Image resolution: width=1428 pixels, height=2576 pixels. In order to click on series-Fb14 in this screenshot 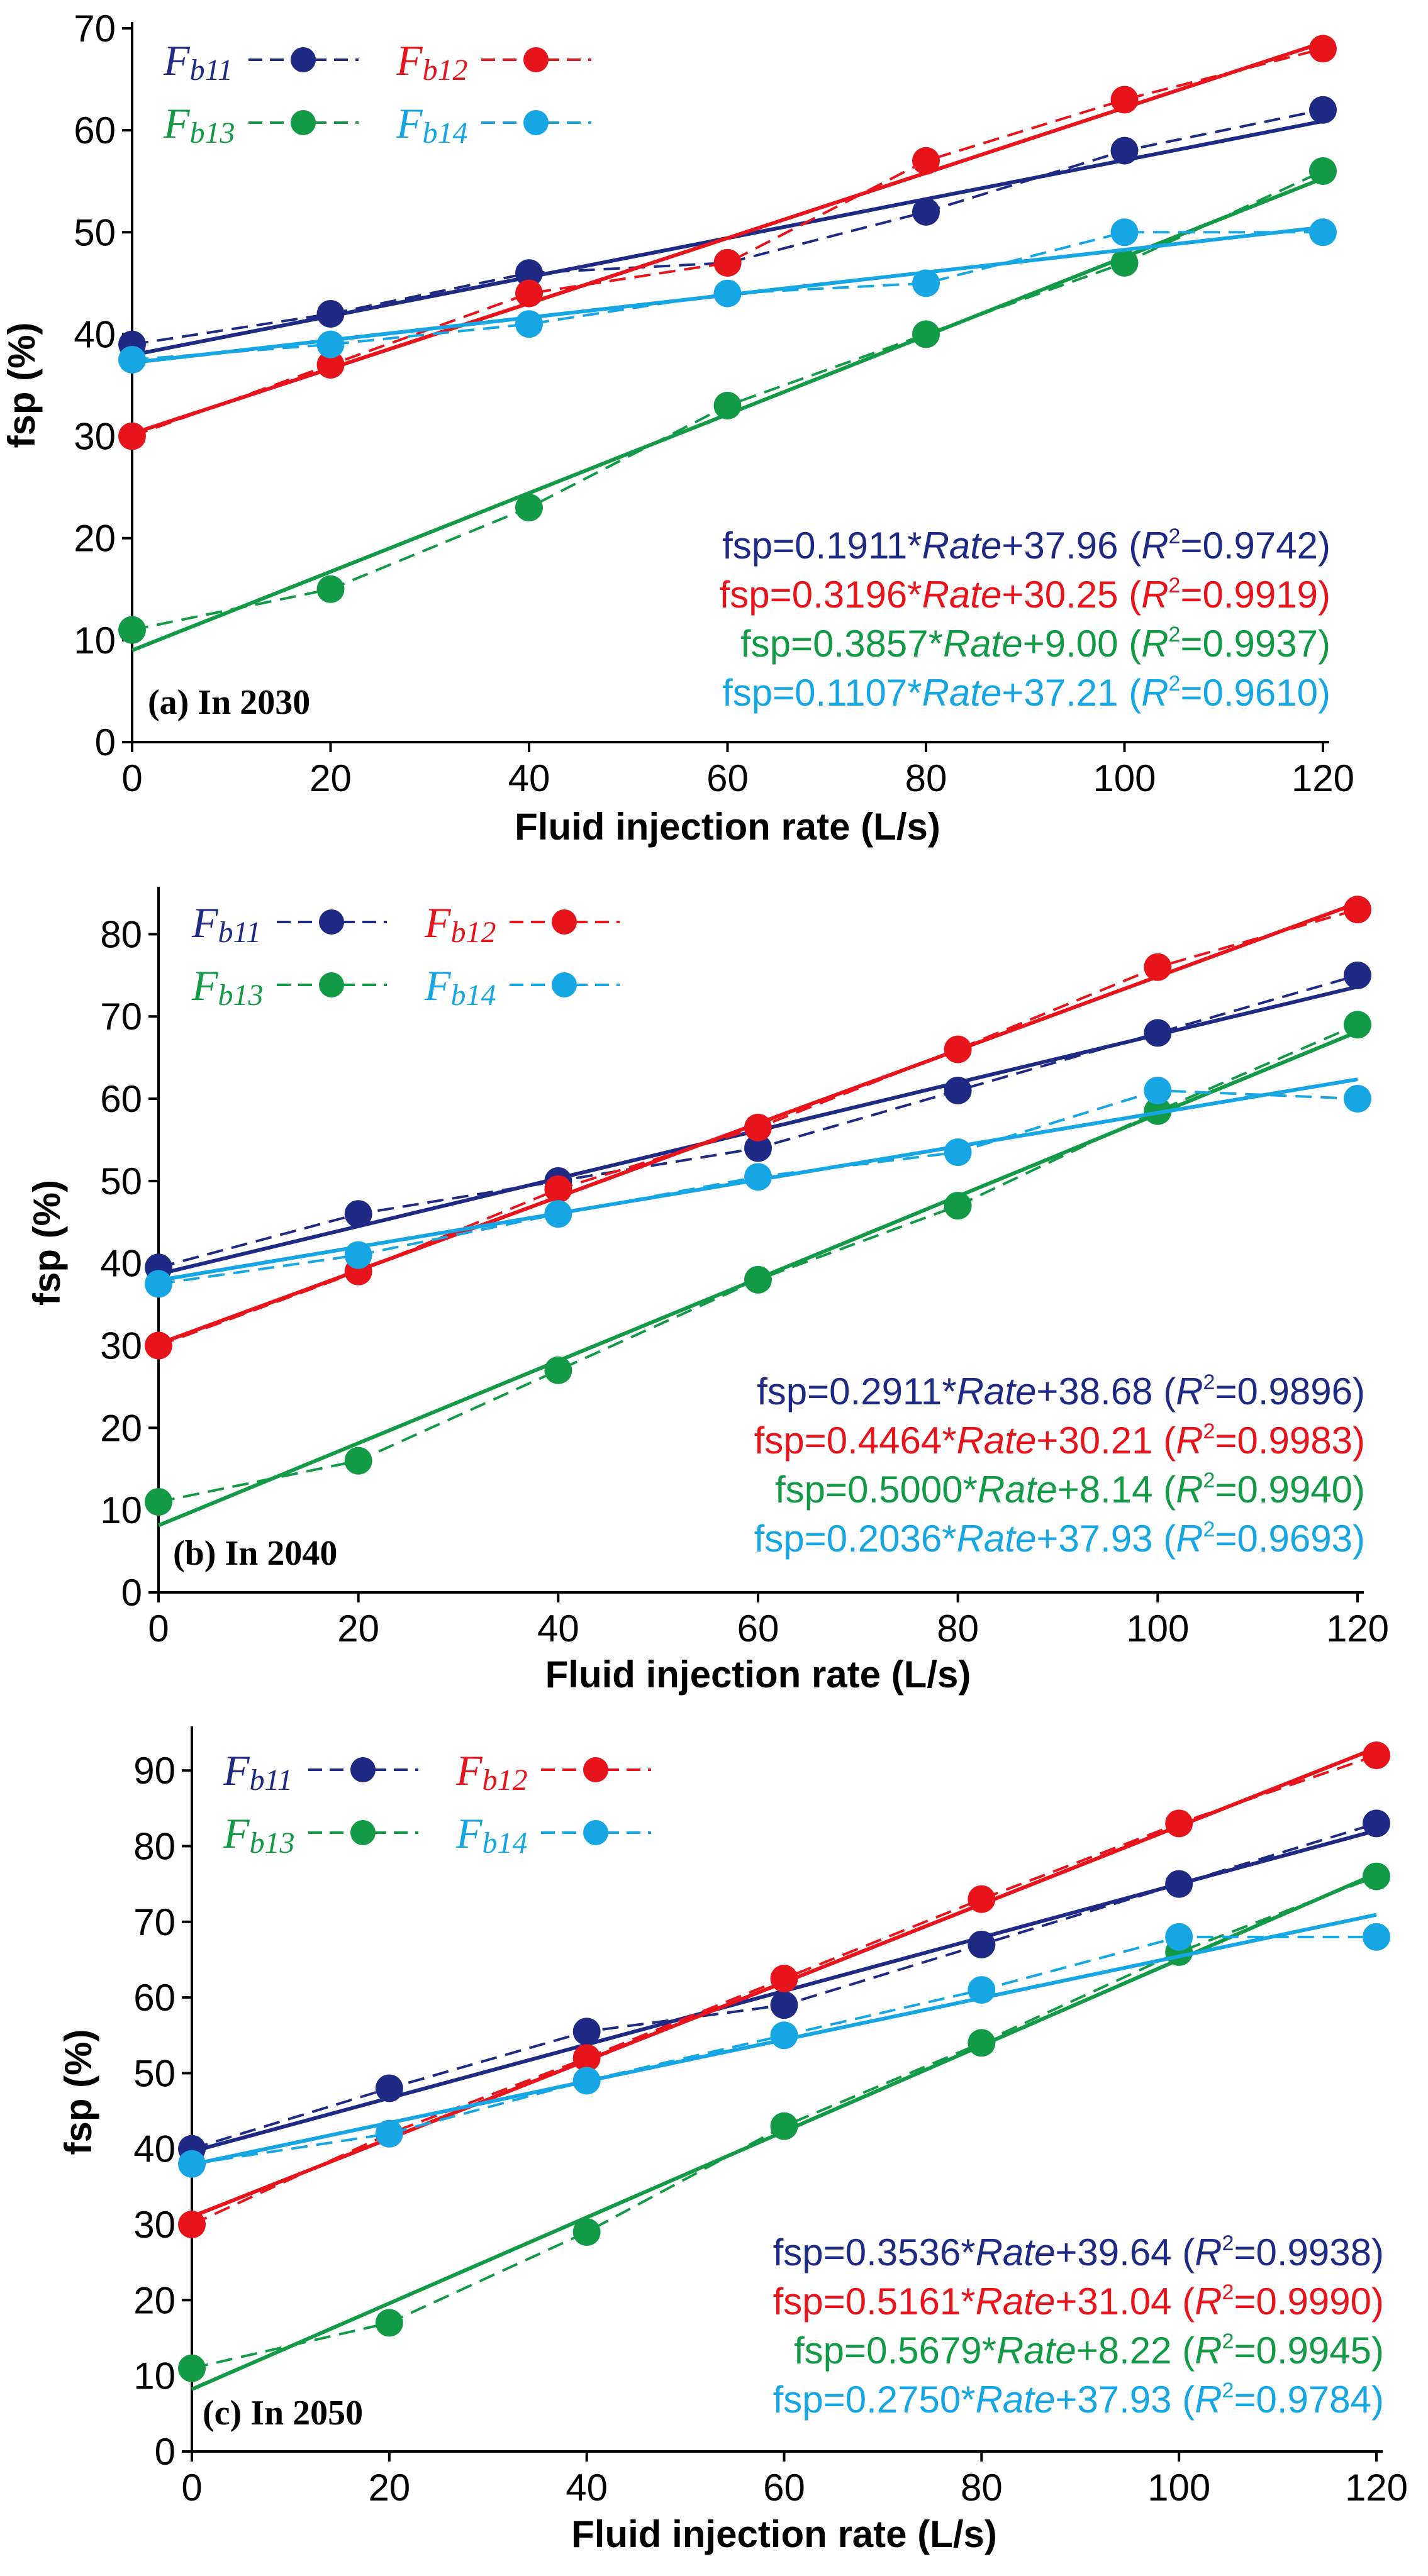, I will do `click(758, 1187)`.